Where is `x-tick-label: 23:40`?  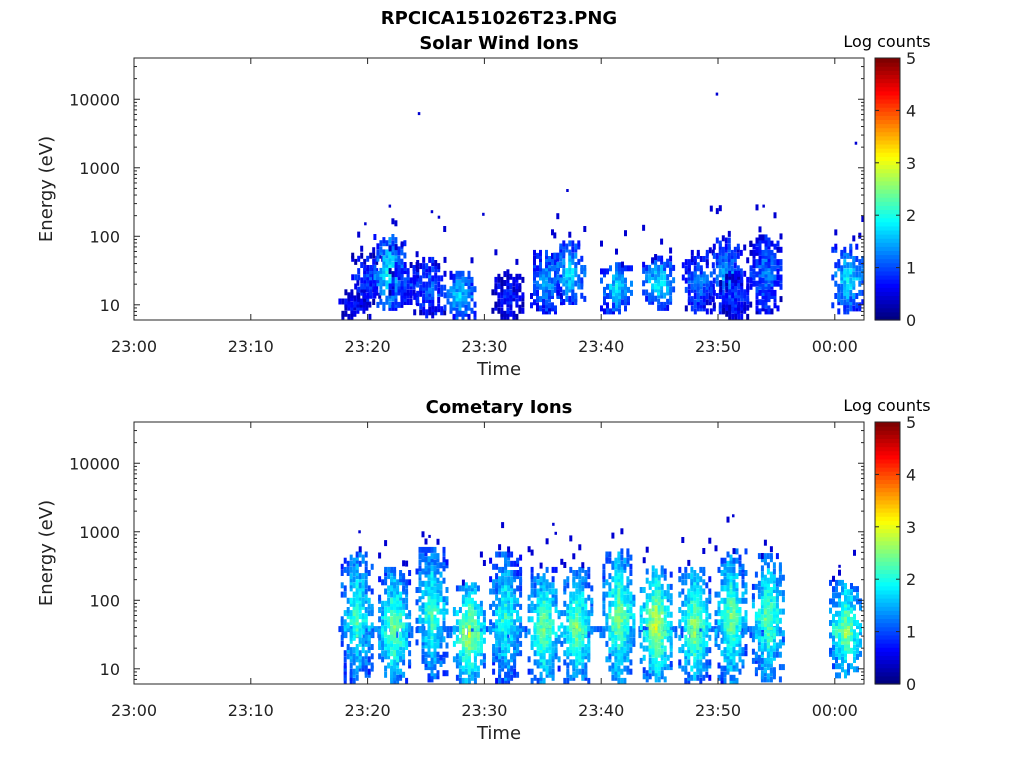 x-tick-label: 23:40 is located at coordinates (601, 710).